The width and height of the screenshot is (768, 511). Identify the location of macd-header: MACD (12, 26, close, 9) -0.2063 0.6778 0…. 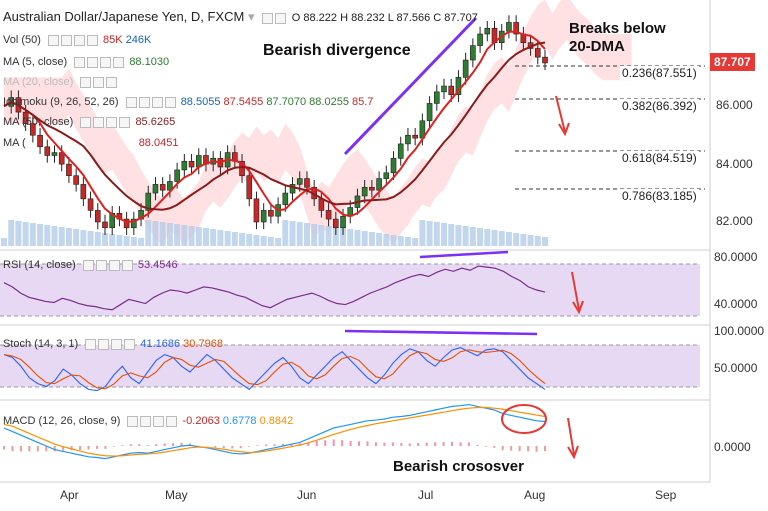
(148, 421).